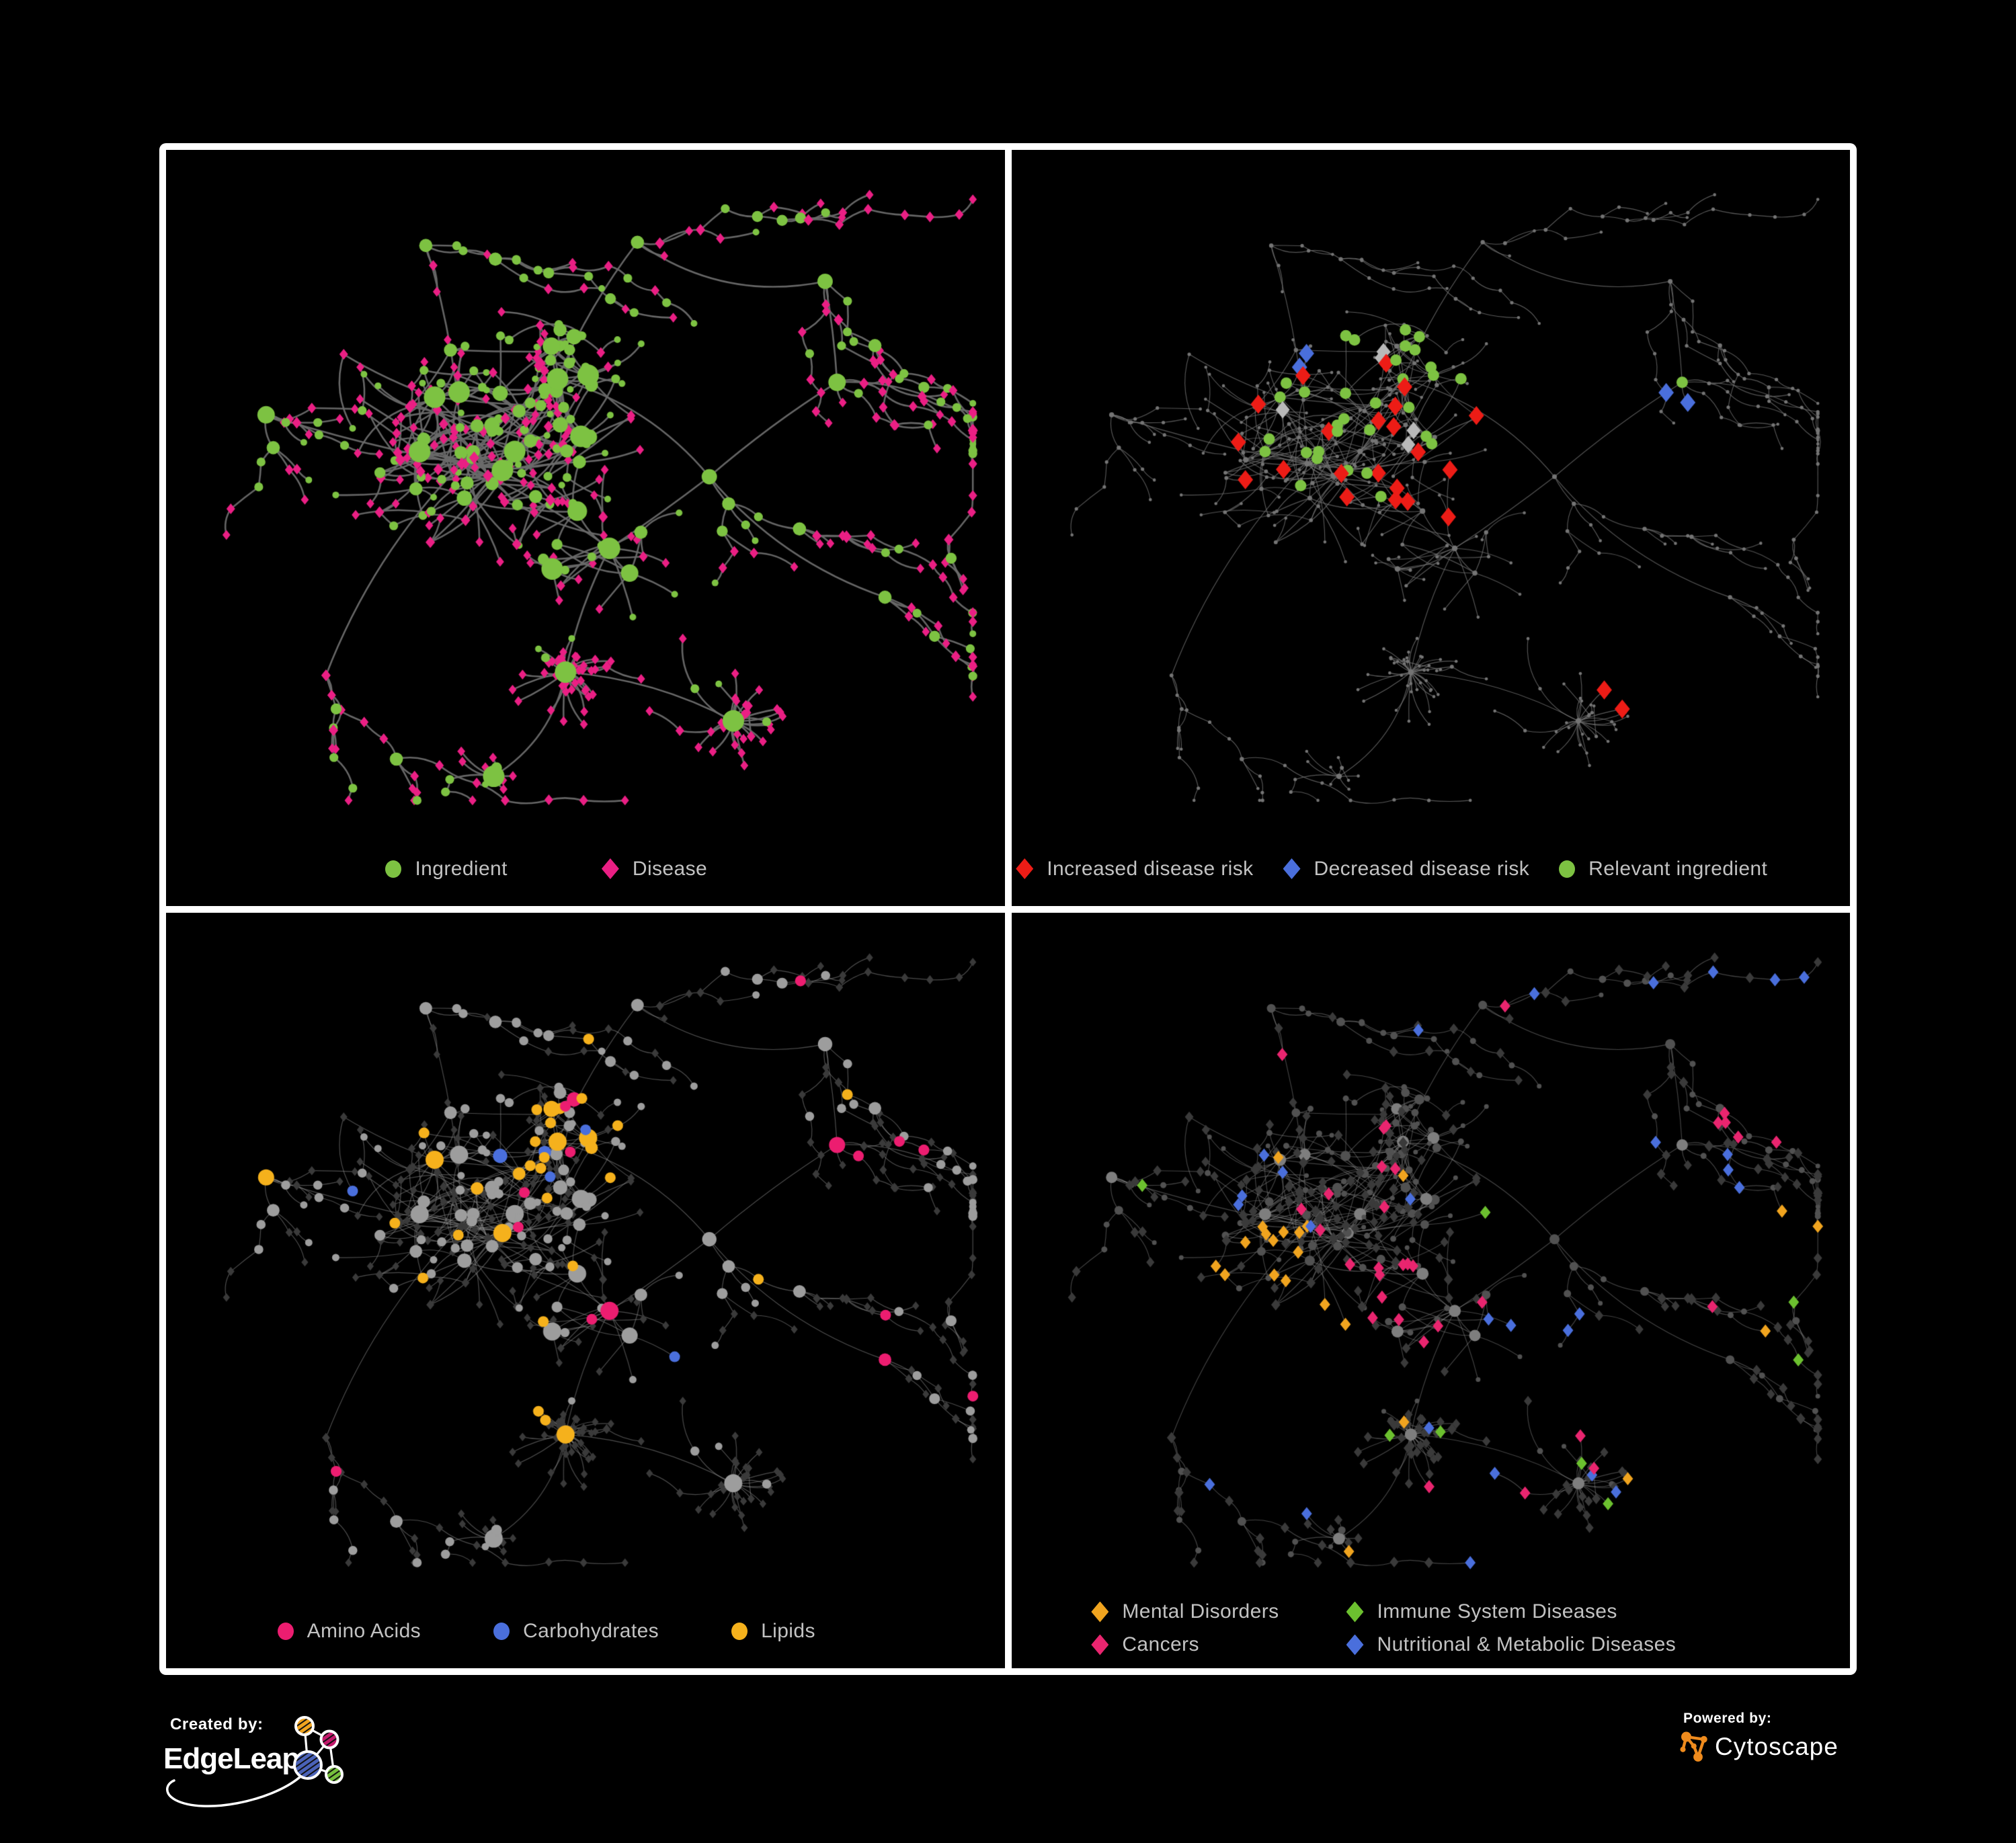  I want to click on edgeleap-logo-icon, so click(255, 1761).